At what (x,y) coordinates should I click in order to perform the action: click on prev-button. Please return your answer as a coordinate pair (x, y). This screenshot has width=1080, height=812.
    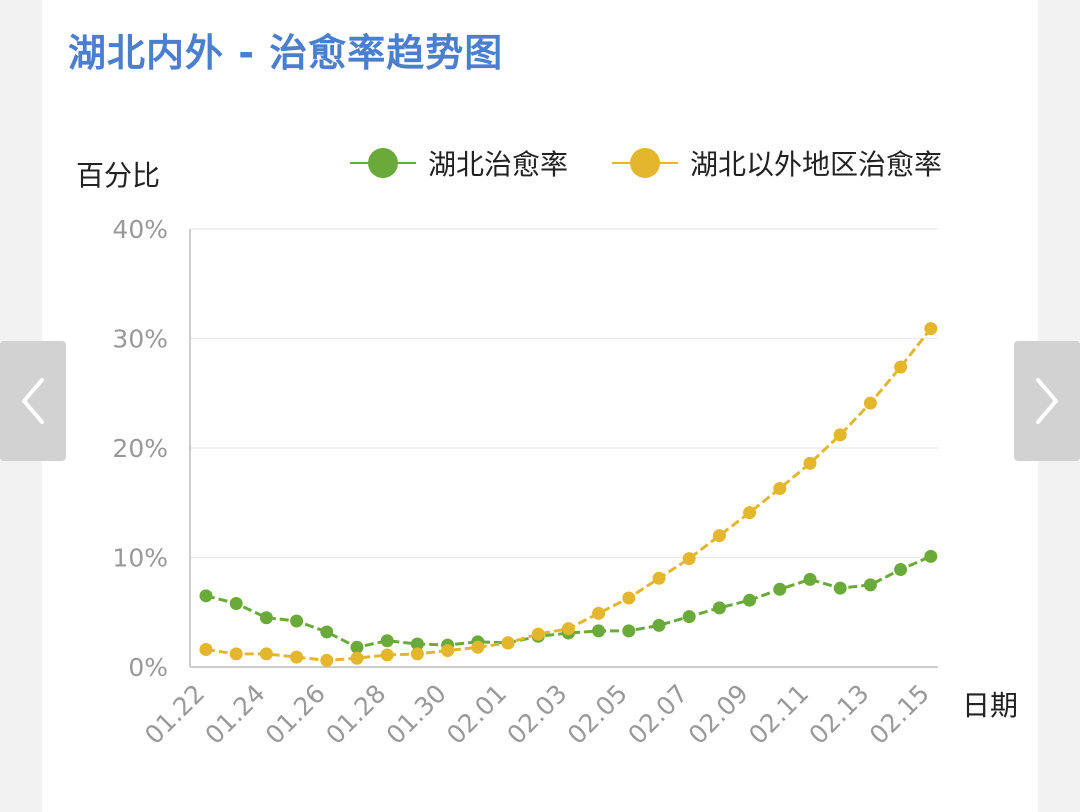
    Looking at the image, I should click on (33, 401).